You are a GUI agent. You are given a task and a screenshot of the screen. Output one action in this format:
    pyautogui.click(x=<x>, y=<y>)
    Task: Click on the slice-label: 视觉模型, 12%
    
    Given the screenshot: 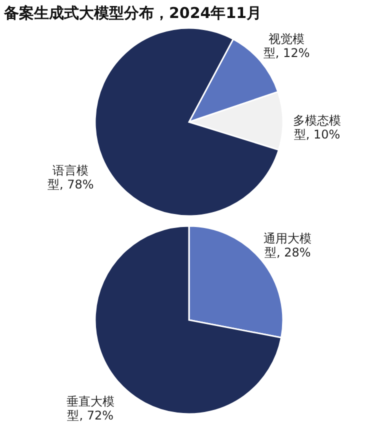 What is the action you would take?
    pyautogui.click(x=286, y=46)
    